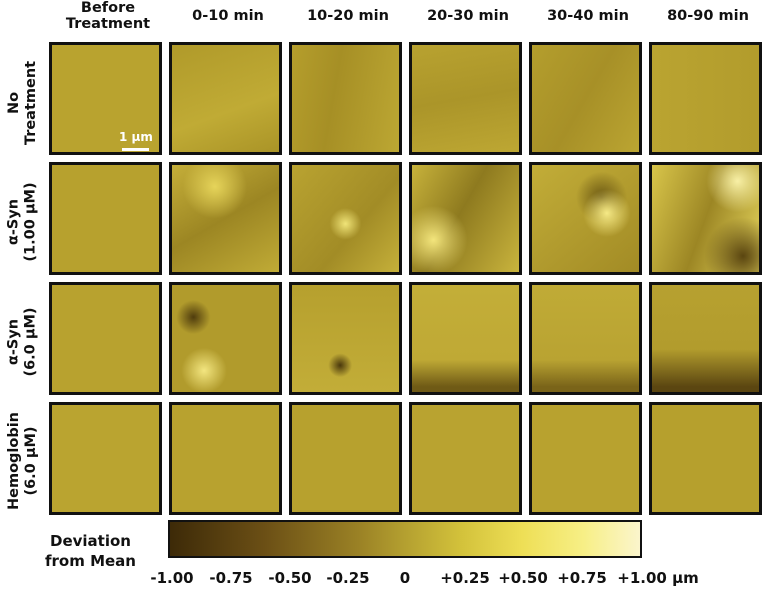 The height and width of the screenshot is (594, 769). Describe the element at coordinates (405, 578) in the screenshot. I see `colorbar-tick: 0` at that location.